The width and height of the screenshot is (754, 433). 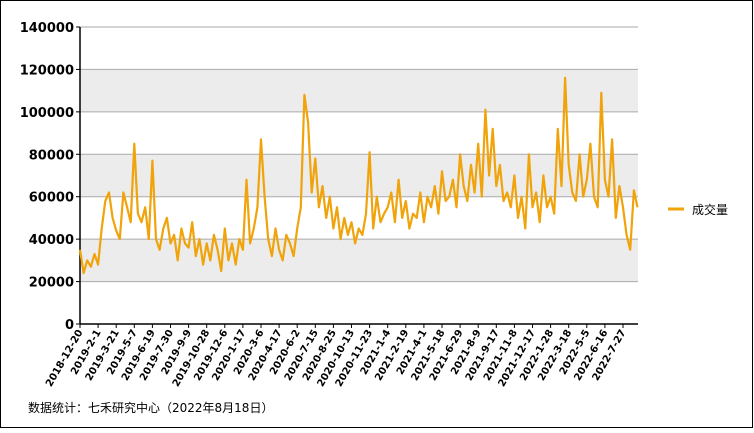 I want to click on y-tick-label: 80000, so click(x=51, y=155).